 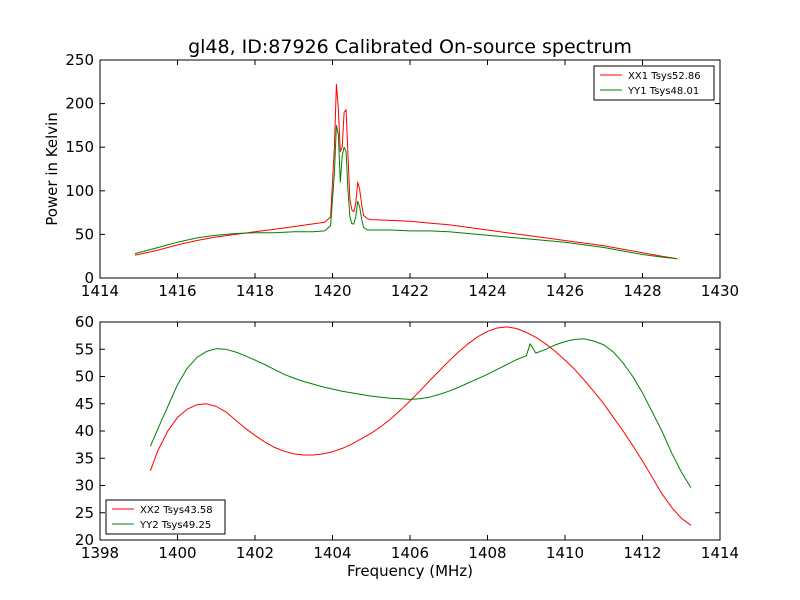 I want to click on bottom-x-tick-label: 1414, so click(x=720, y=553).